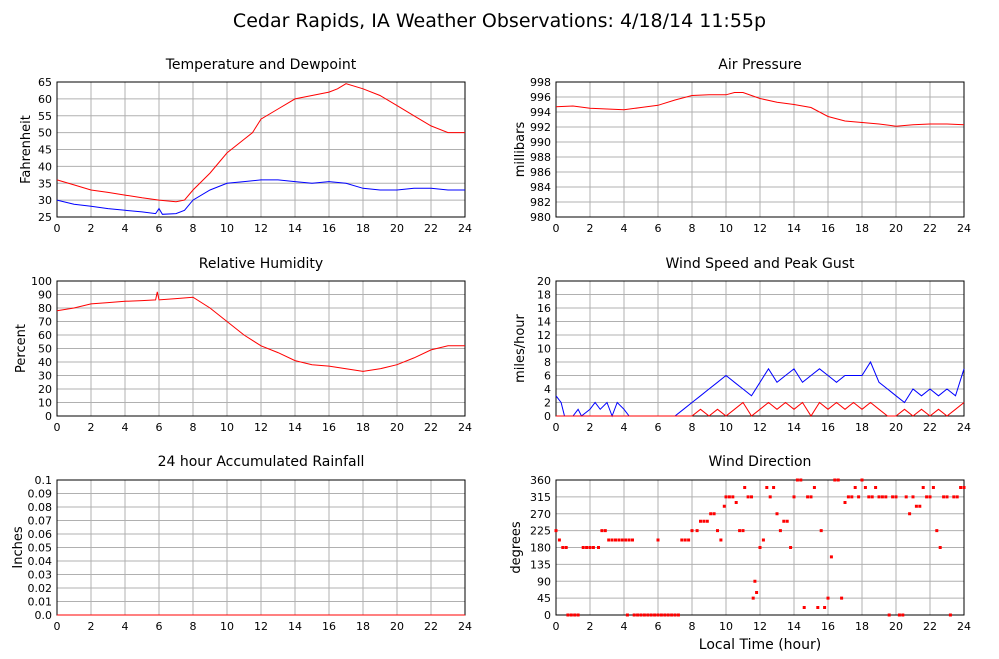  I want to click on y-tick-label: 994, so click(540, 112).